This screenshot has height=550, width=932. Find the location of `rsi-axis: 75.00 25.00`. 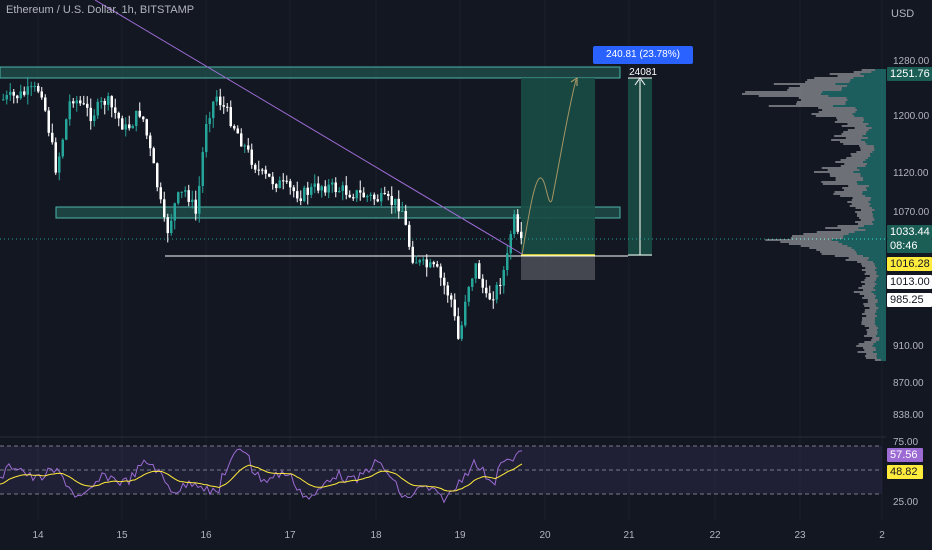

rsi-axis: 75.00 25.00 is located at coordinates (905, 472).